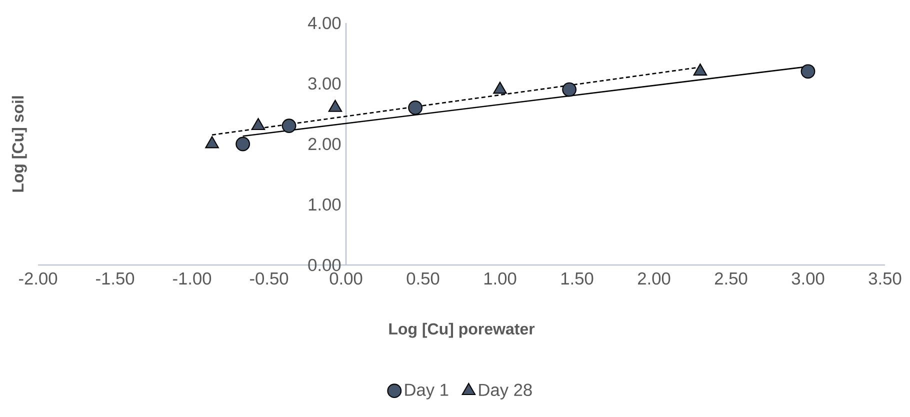 This screenshot has width=910, height=417. Describe the element at coordinates (269, 278) in the screenshot. I see `x-tick-label: -0.50` at that location.